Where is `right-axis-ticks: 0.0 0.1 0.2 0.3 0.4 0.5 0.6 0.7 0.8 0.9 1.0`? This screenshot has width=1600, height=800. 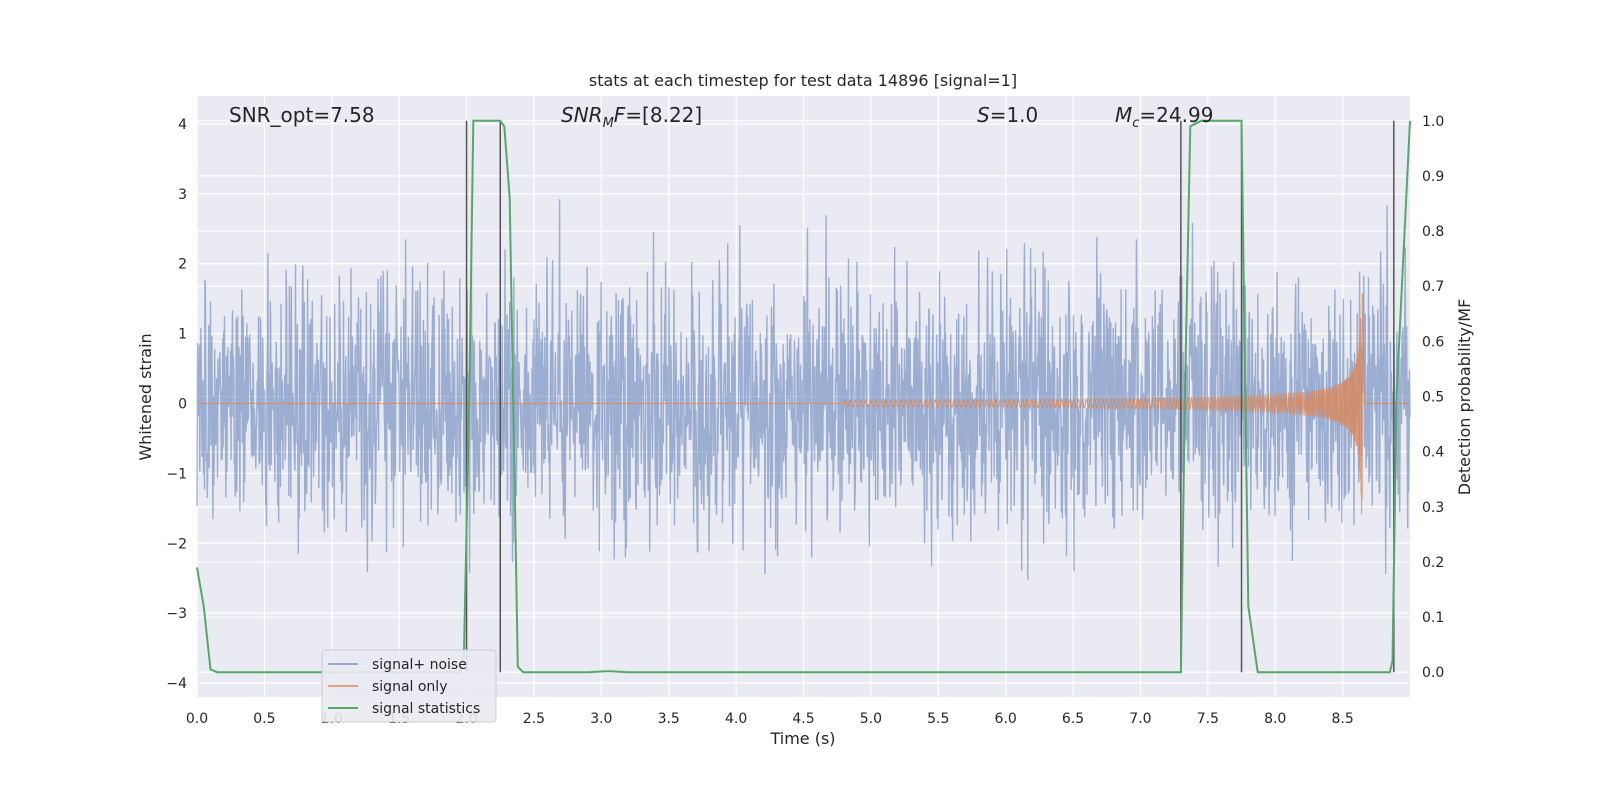
right-axis-ticks: 0.0 0.1 0.2 0.3 0.4 0.5 0.6 0.7 0.8 0.9 1.0 is located at coordinates (1433, 397).